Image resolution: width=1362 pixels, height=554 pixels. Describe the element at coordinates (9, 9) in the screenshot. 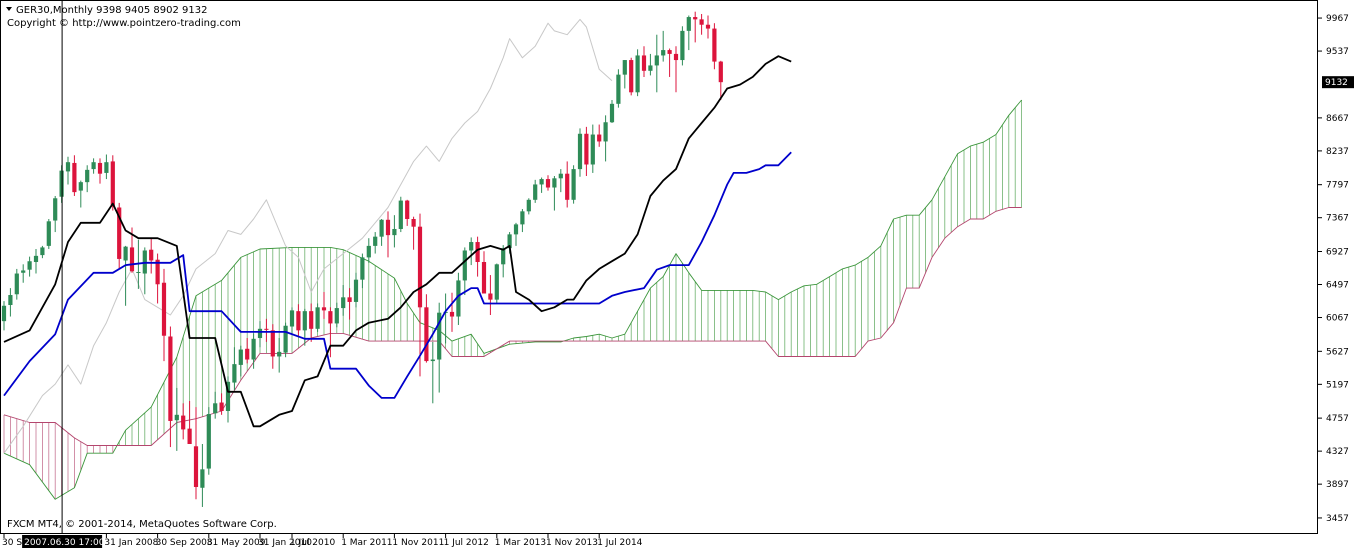

I see `dropdown-triangle-icon` at that location.